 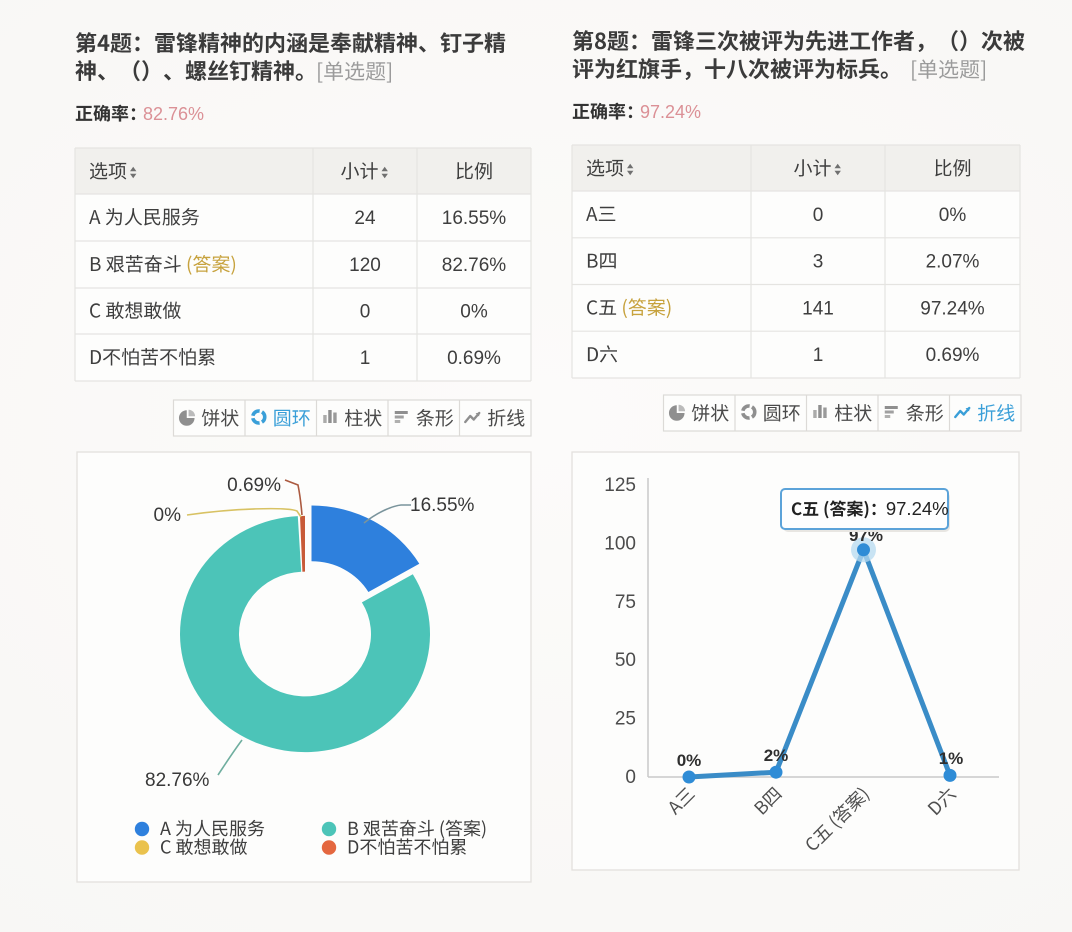 What do you see at coordinates (625, 719) in the screenshot?
I see `svg-text: 25` at bounding box center [625, 719].